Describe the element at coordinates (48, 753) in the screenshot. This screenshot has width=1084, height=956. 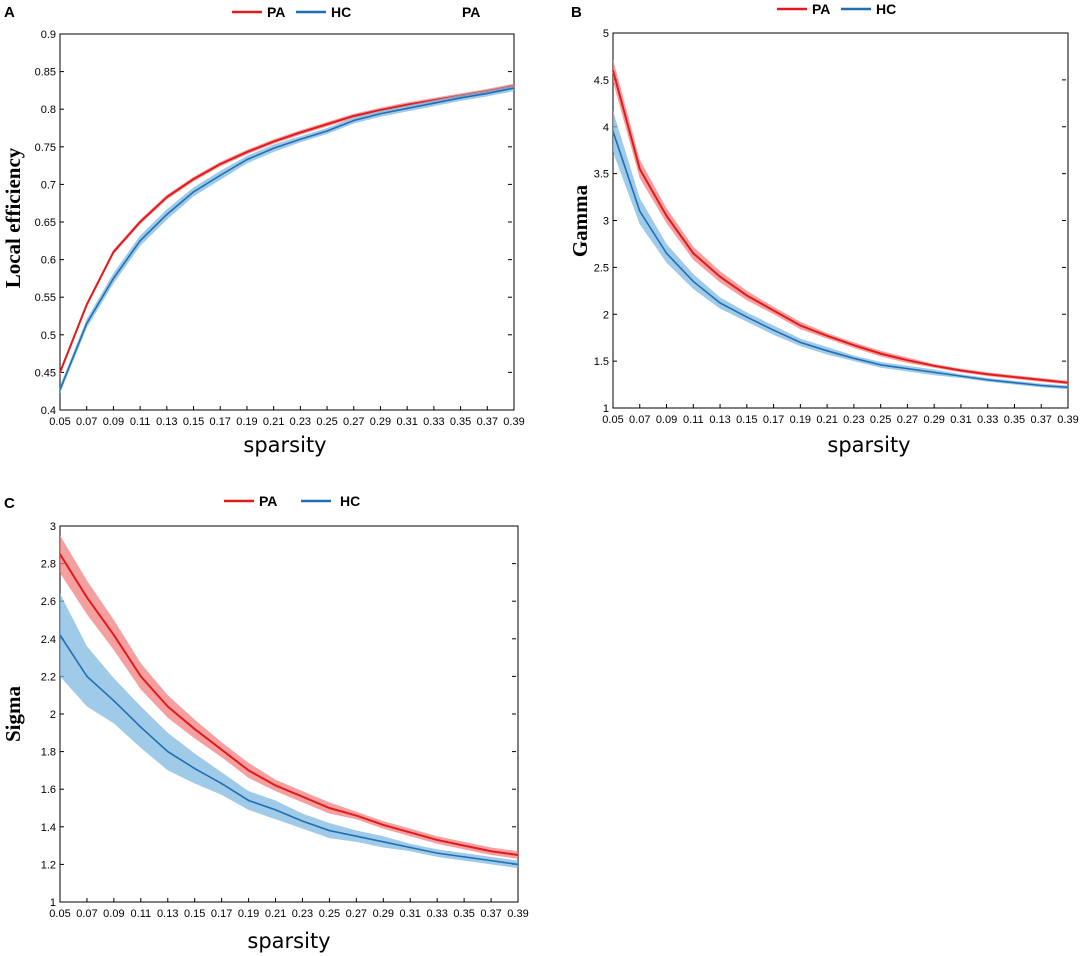
I see `y-tick-label: 1.8` at that location.